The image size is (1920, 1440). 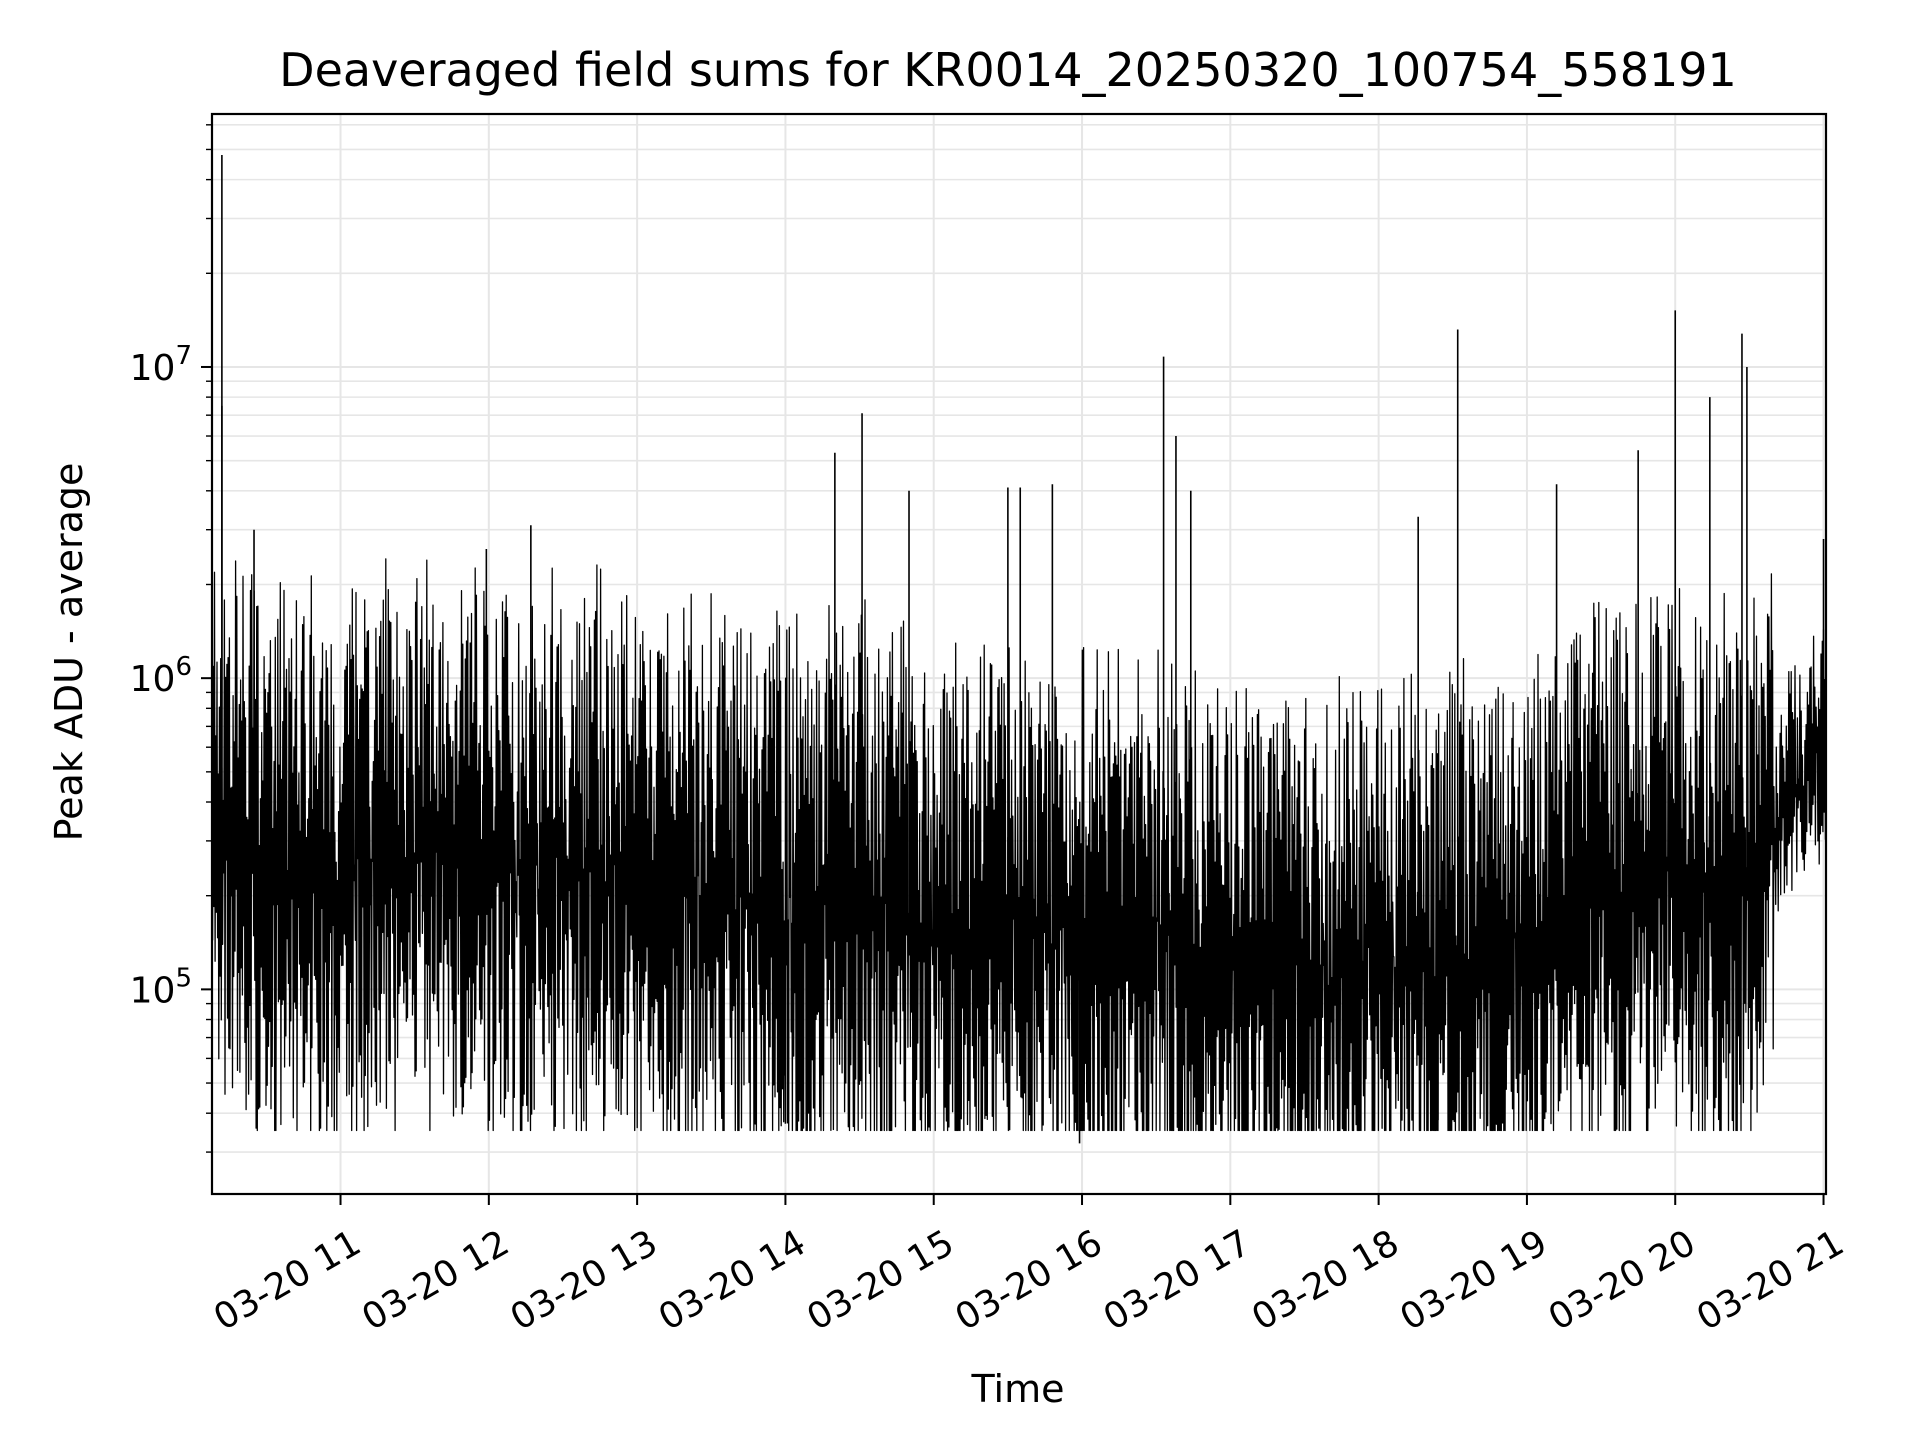 I want to click on y-tick-label: 10⁶, so click(x=161, y=676).